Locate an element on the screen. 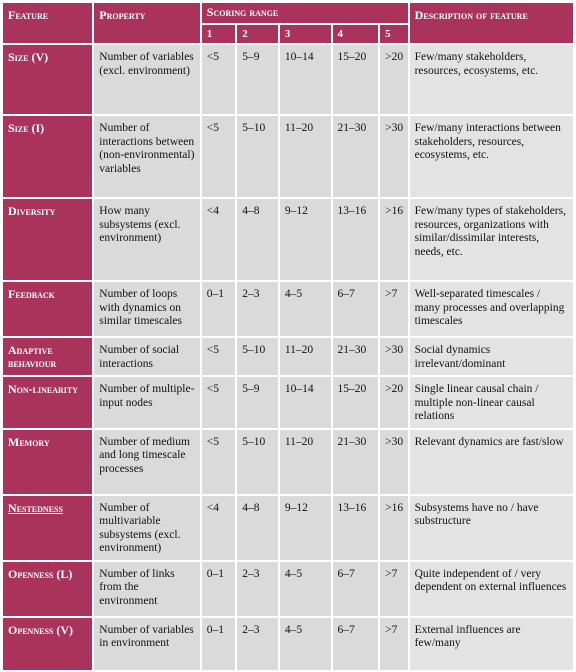 The width and height of the screenshot is (576, 672). header-description: Description of feature is located at coordinates (491, 23).